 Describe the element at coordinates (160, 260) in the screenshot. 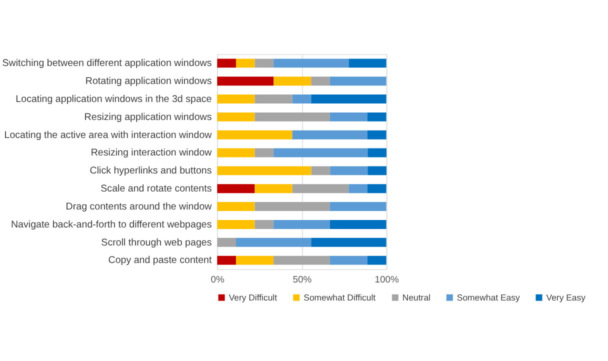

I see `y-tick-label: Copy and paste content` at that location.